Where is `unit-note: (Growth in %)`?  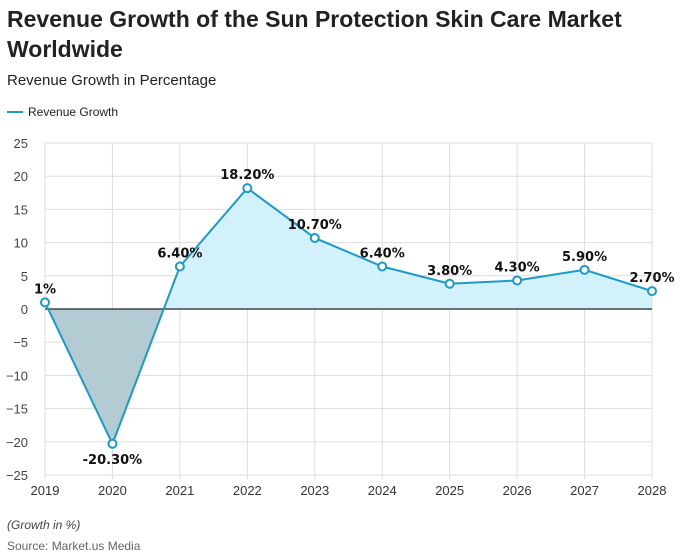 unit-note: (Growth in %) is located at coordinates (44, 525).